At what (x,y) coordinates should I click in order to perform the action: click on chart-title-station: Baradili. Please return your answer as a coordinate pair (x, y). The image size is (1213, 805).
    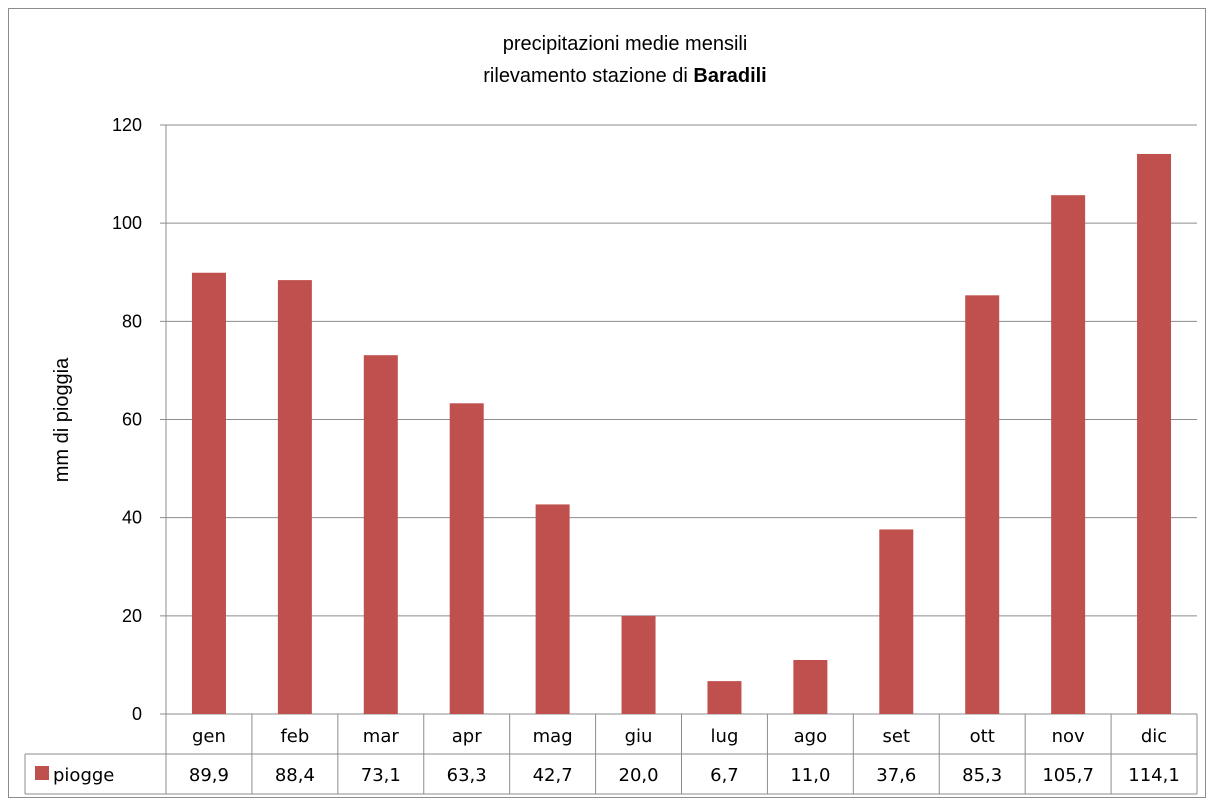
    Looking at the image, I should click on (729, 76).